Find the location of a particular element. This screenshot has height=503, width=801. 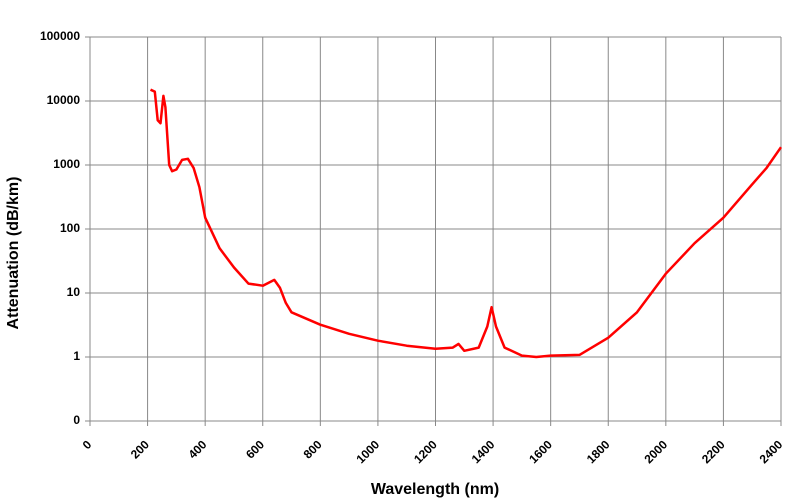

x-tick-label: 2200 is located at coordinates (713, 451).